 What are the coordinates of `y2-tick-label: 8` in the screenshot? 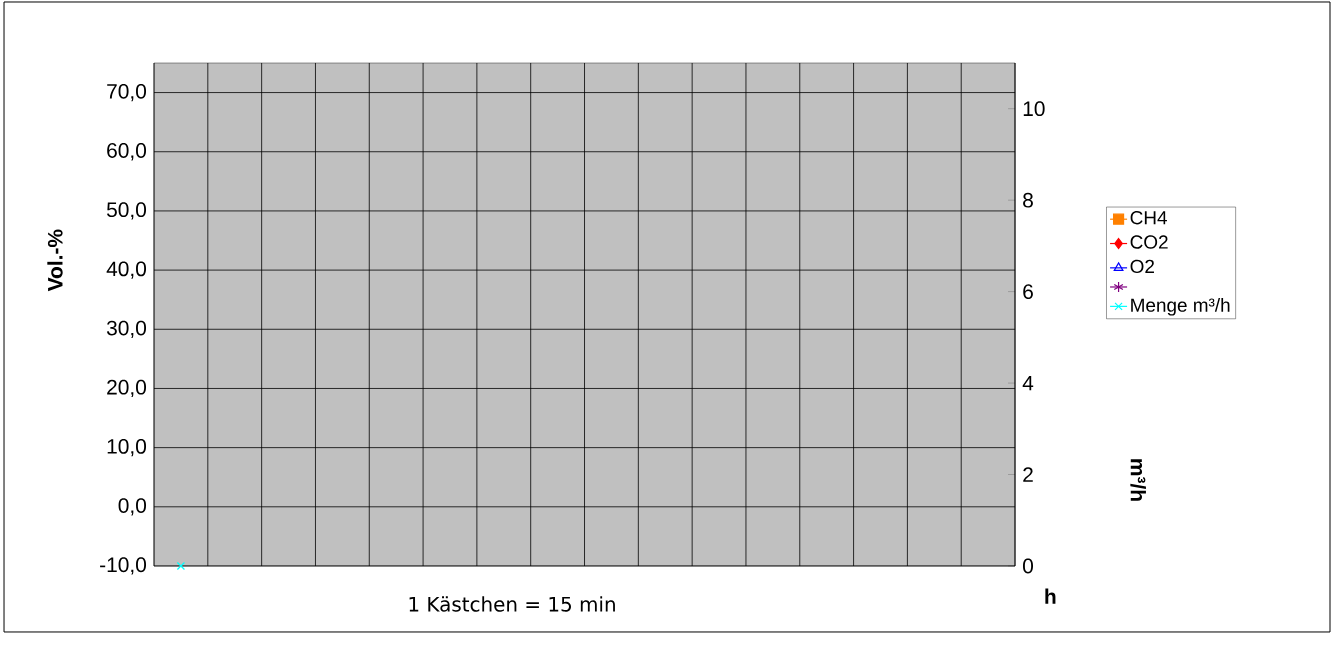 It's located at (1028, 200).